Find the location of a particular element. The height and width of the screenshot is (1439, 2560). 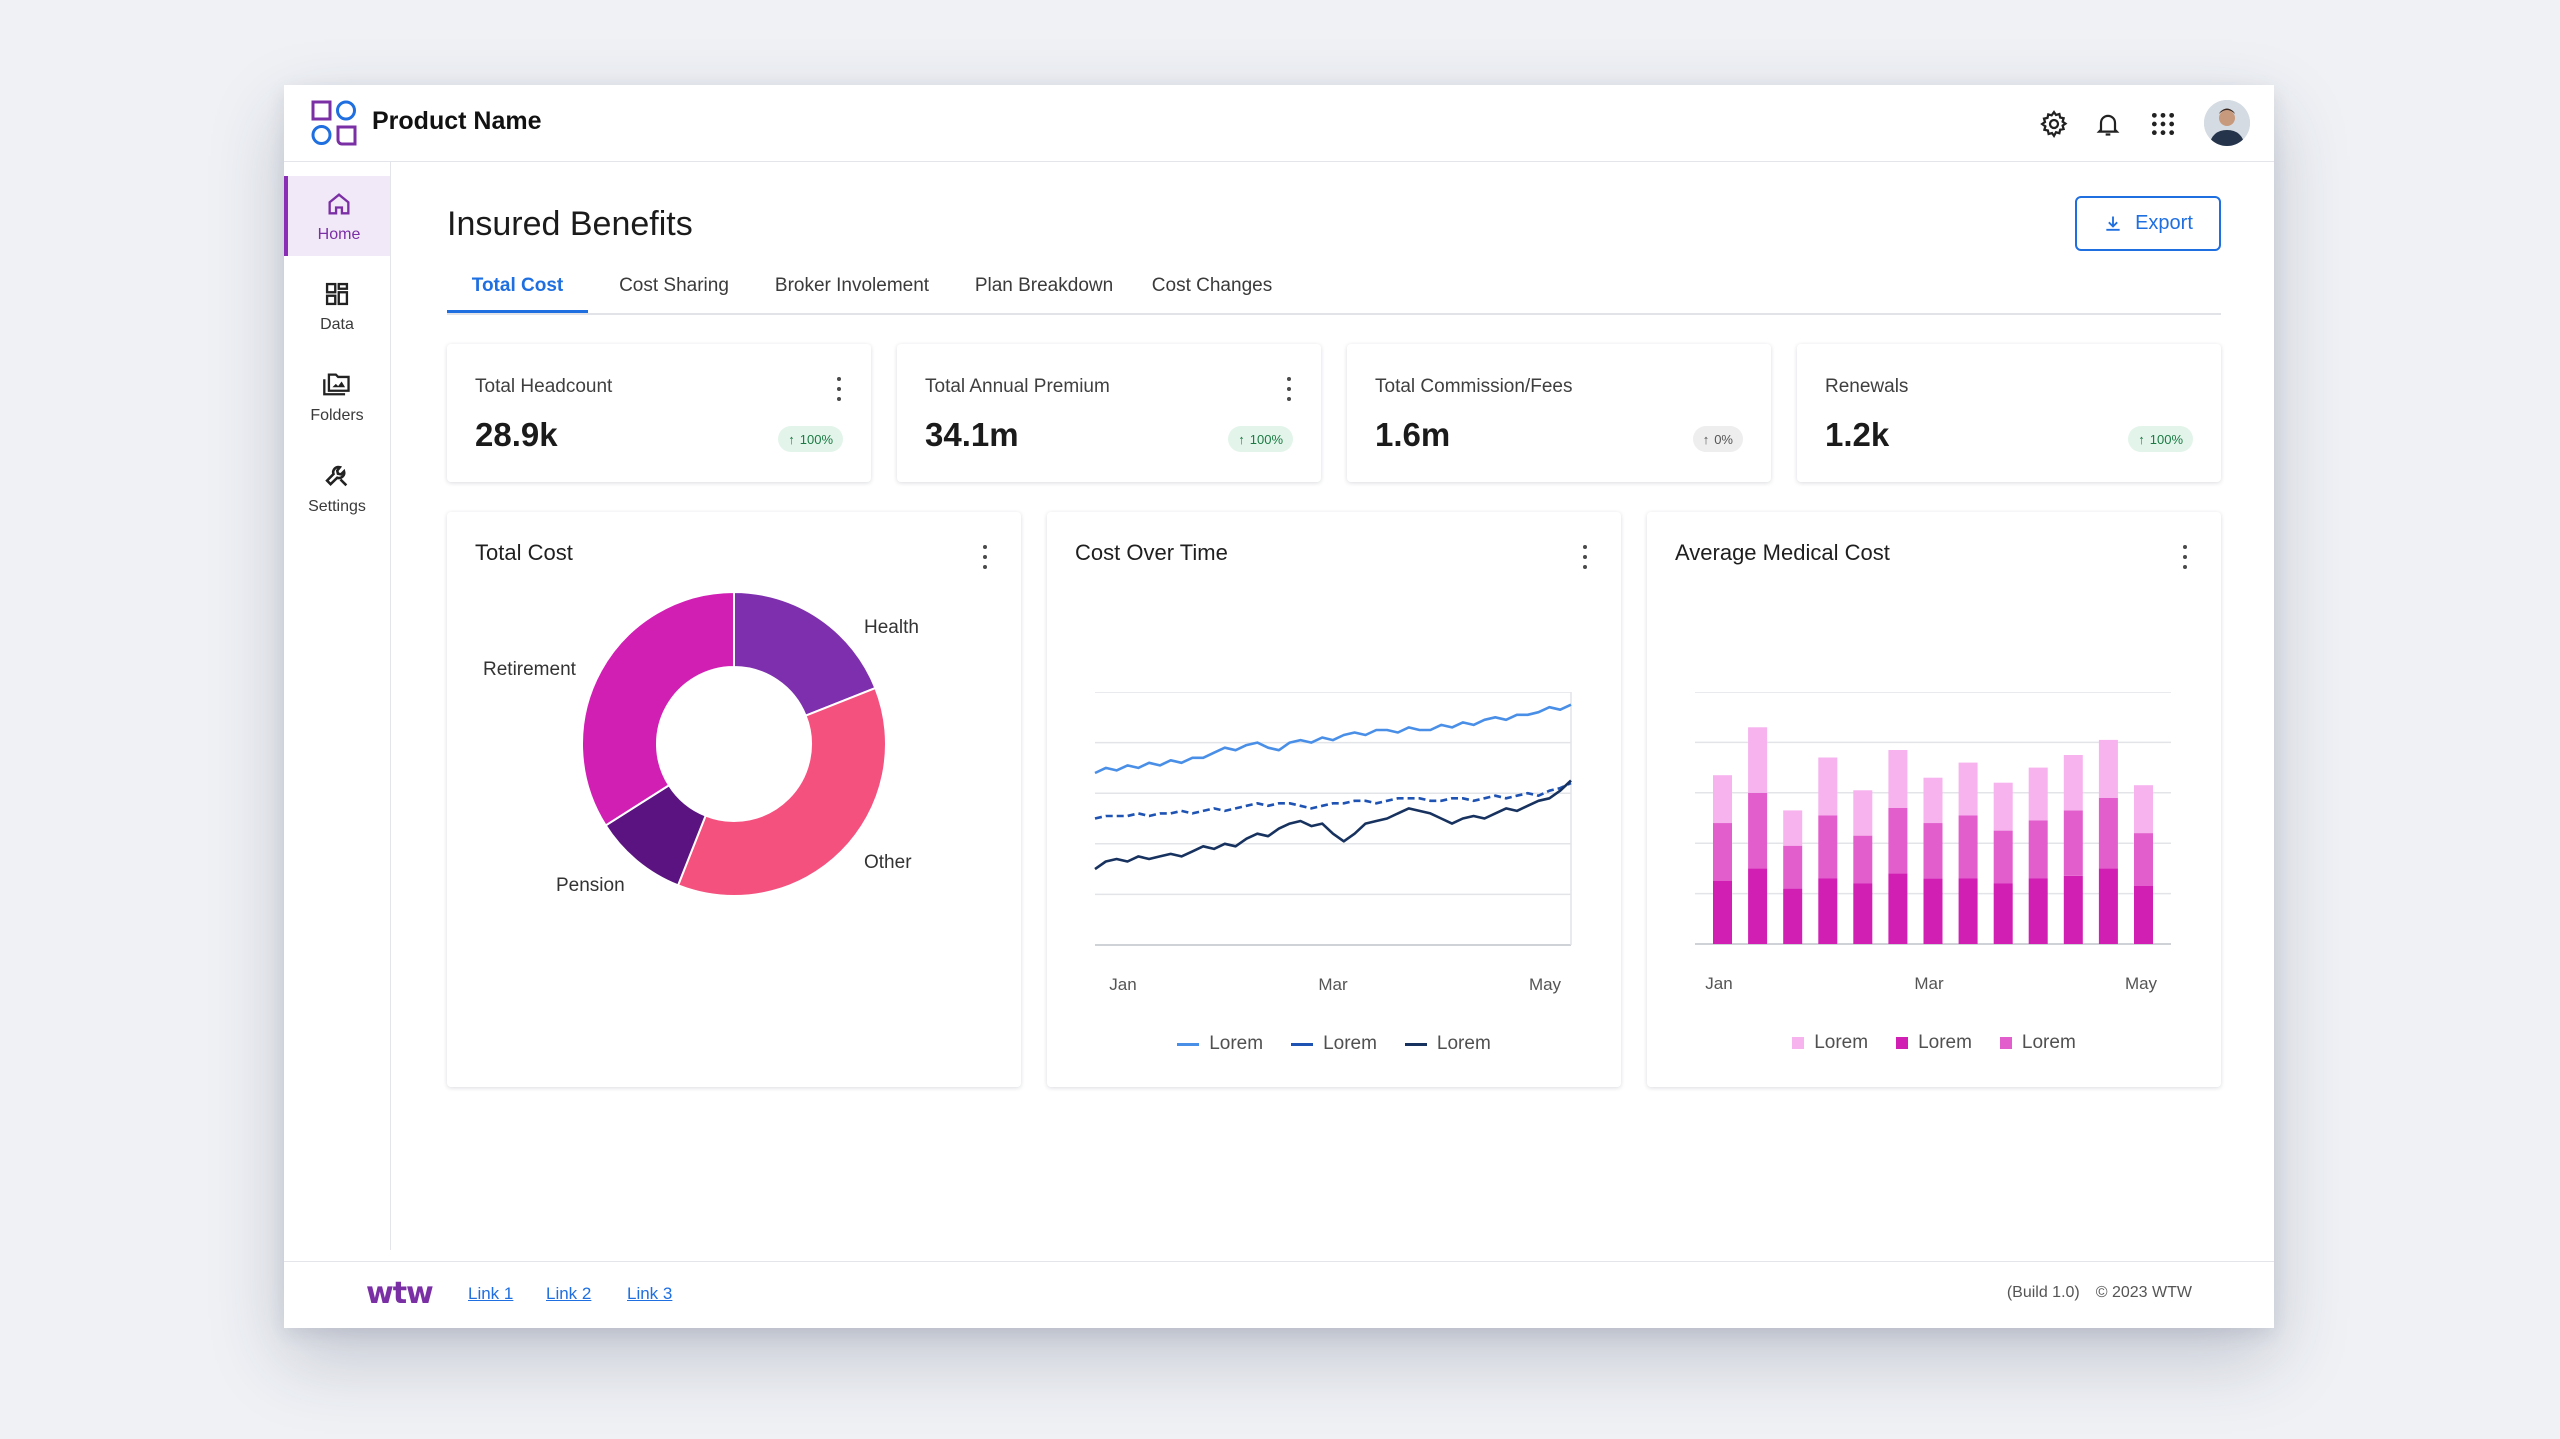

top-bar: Product Name is located at coordinates (1279, 123).